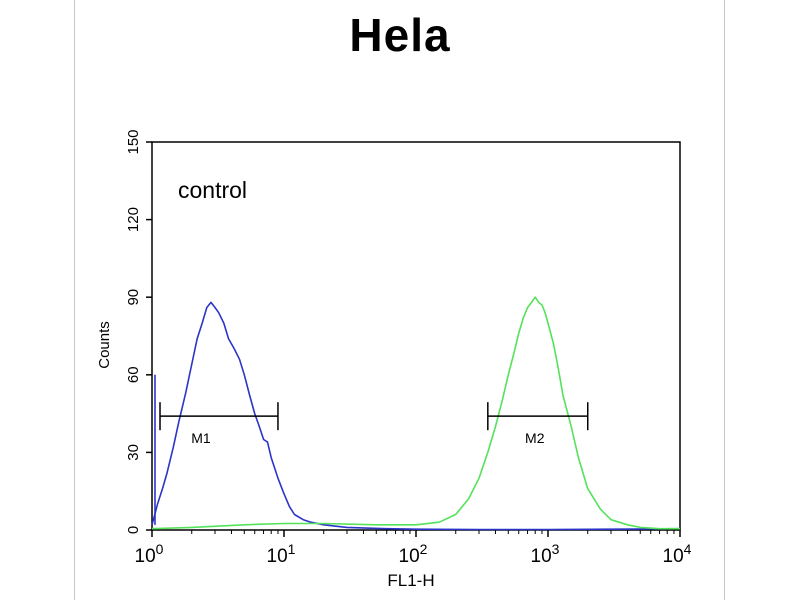 The image size is (800, 600). Describe the element at coordinates (133, 297) in the screenshot. I see `y-tick-label: 90` at that location.